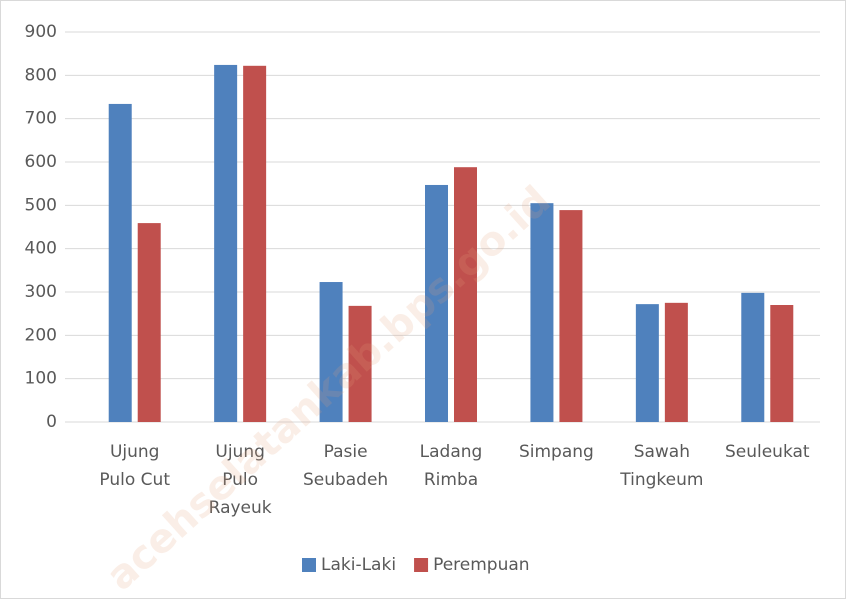  Describe the element at coordinates (661, 466) in the screenshot. I see `x-tick-label: Sawah Tingkeum` at that location.